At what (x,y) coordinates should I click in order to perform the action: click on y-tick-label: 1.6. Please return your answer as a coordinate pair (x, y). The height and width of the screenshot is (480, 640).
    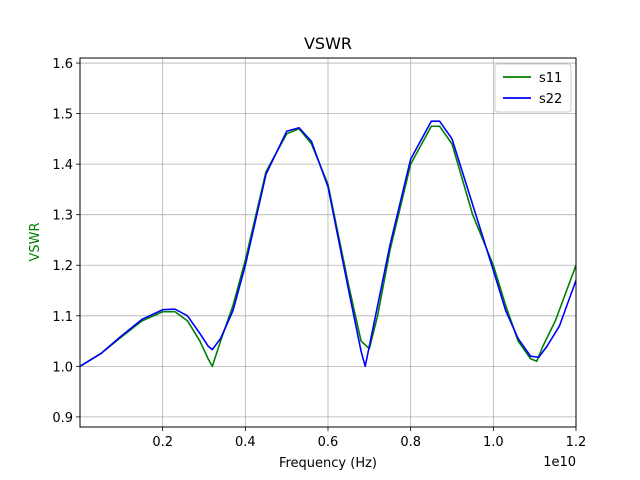
    Looking at the image, I should click on (62, 64).